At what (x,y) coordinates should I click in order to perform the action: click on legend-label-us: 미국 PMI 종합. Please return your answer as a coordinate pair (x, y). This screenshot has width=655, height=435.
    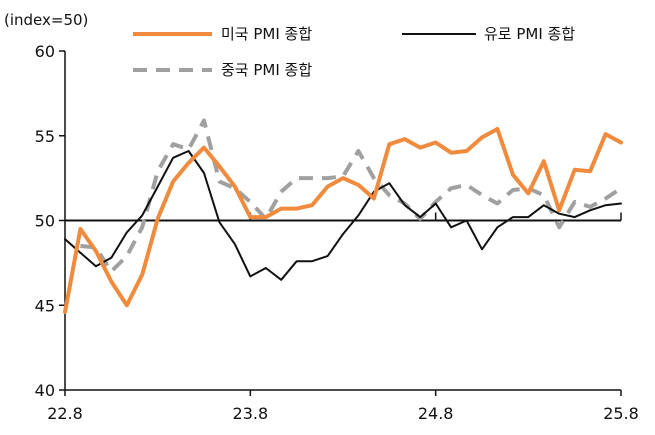
    Looking at the image, I should click on (266, 34).